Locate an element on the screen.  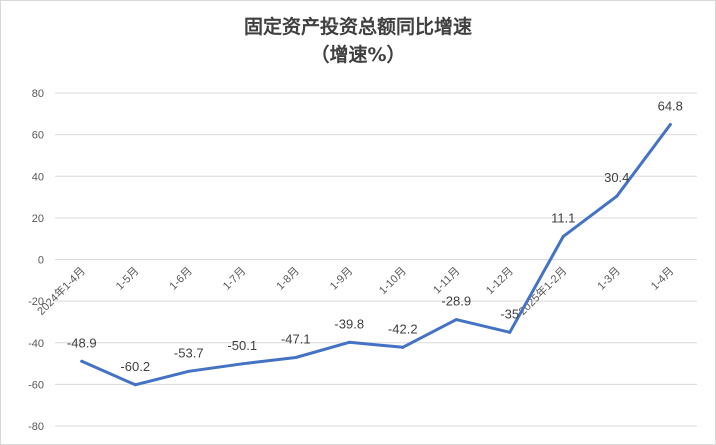
x-tick-label: 1-12月 is located at coordinates (500, 281).